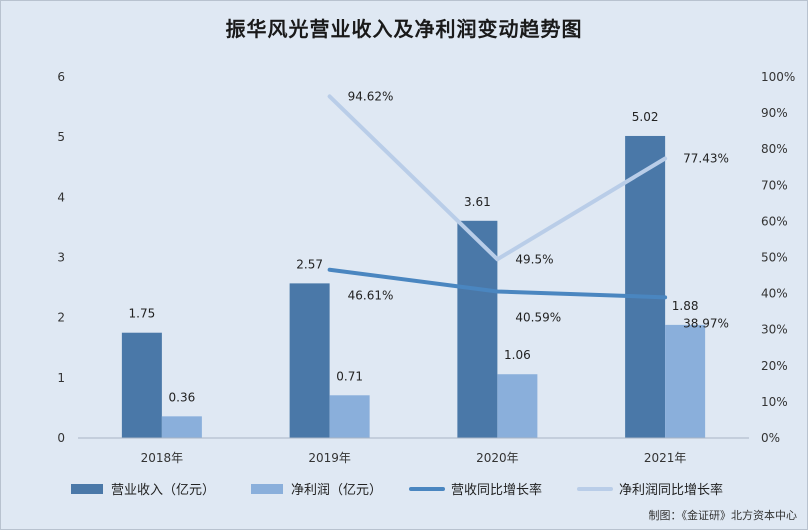  What do you see at coordinates (774, 185) in the screenshot?
I see `y-right-tick-label: 70%` at bounding box center [774, 185].